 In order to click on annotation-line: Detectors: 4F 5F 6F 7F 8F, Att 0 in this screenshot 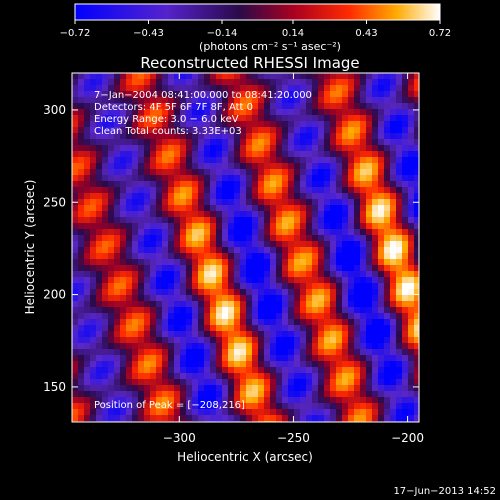, I will do `click(173, 107)`.